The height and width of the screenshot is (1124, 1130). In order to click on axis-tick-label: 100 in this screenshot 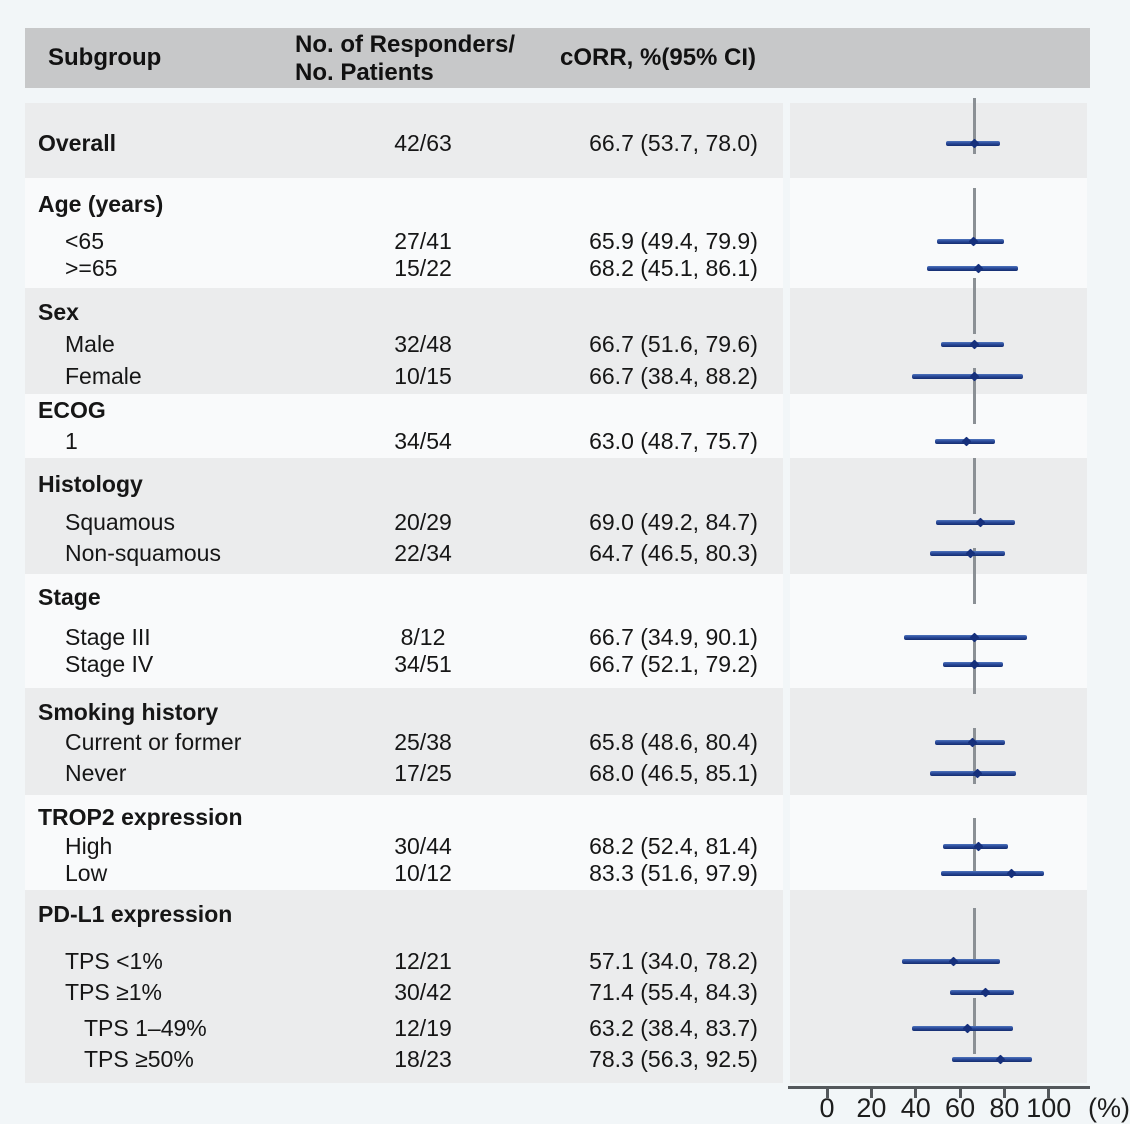, I will do `click(1049, 1108)`.